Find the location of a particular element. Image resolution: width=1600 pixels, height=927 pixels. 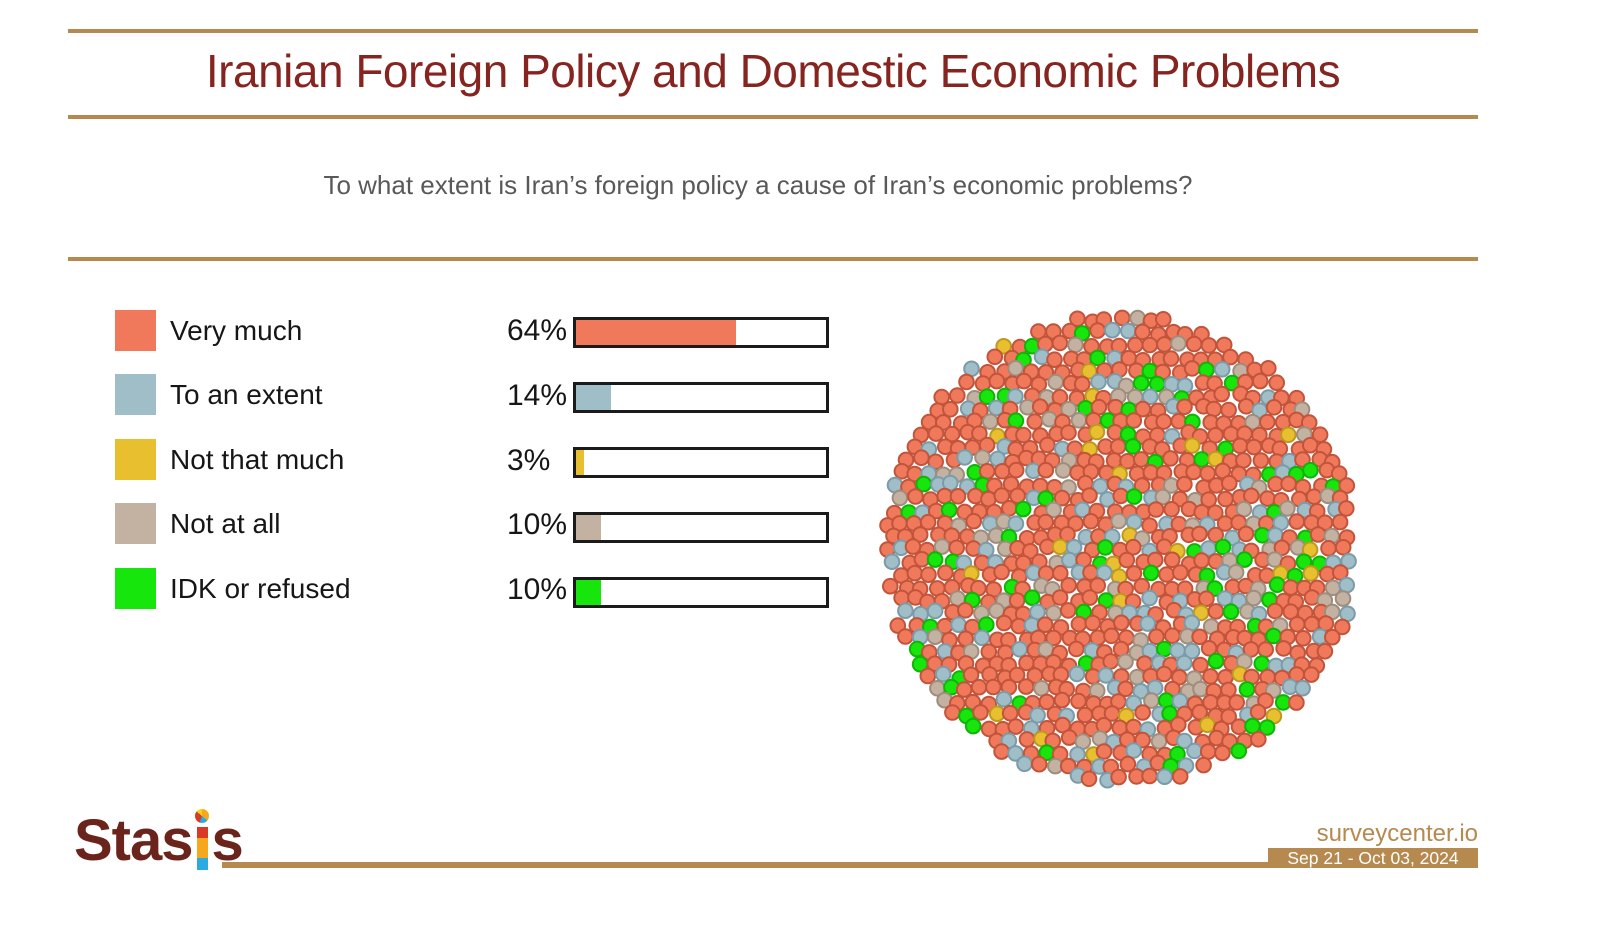

bar-to-an-extent is located at coordinates (701, 397).